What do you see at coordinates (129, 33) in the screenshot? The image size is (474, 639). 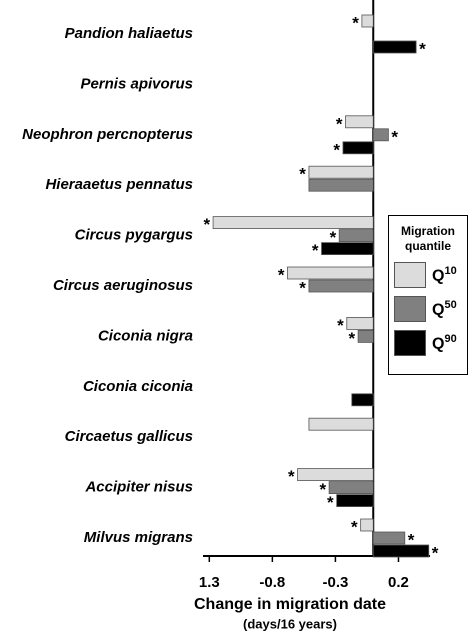 I see `category-label: Pandion haliaetus` at bounding box center [129, 33].